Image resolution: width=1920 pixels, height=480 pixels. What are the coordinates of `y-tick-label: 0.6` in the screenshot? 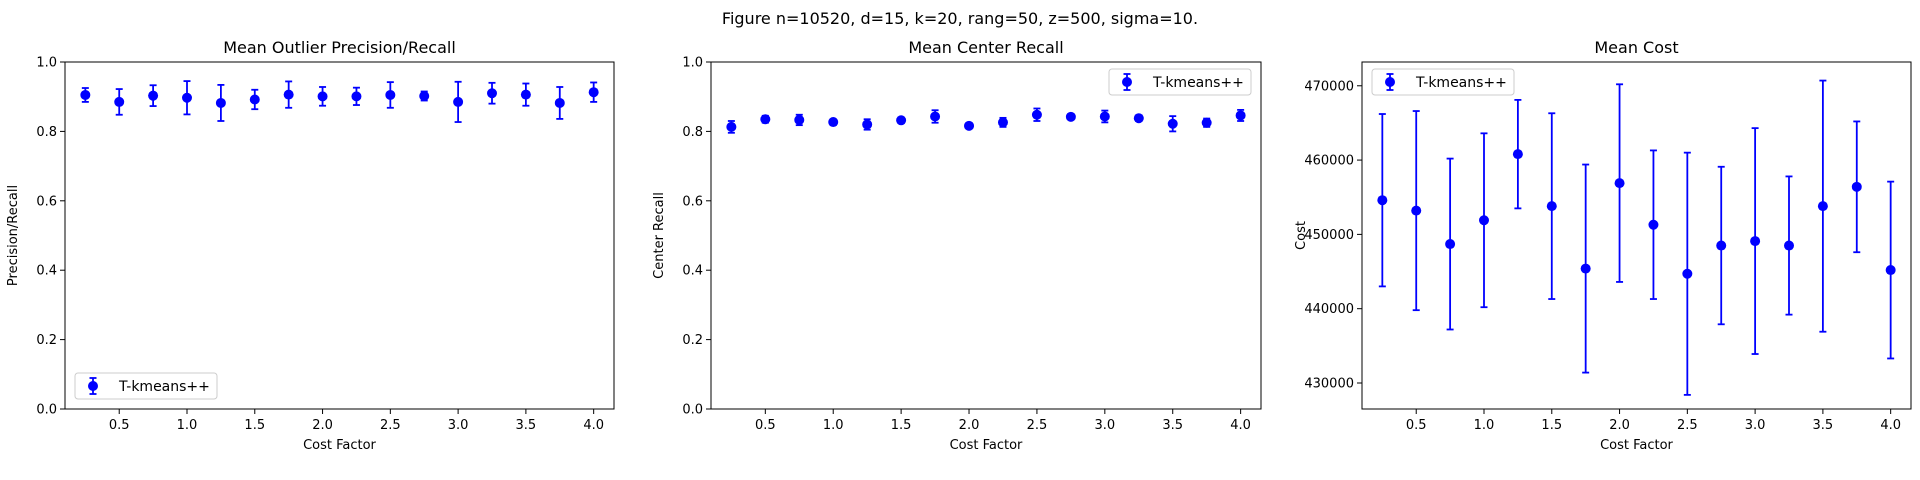 It's located at (46, 201).